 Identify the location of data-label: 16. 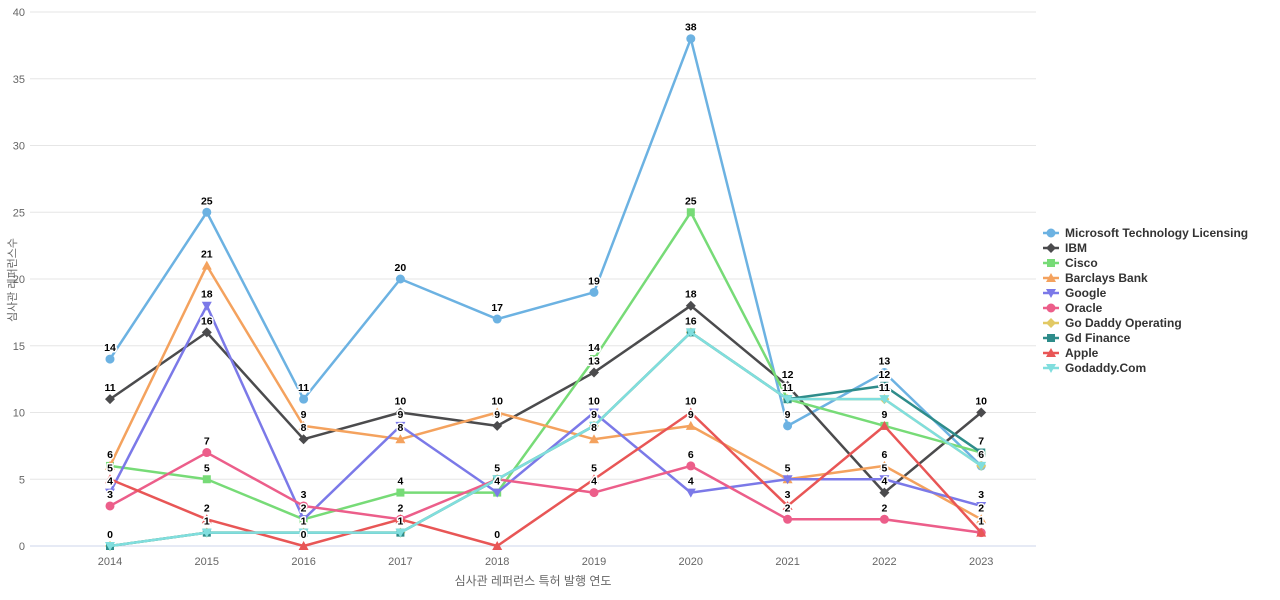
(207, 321).